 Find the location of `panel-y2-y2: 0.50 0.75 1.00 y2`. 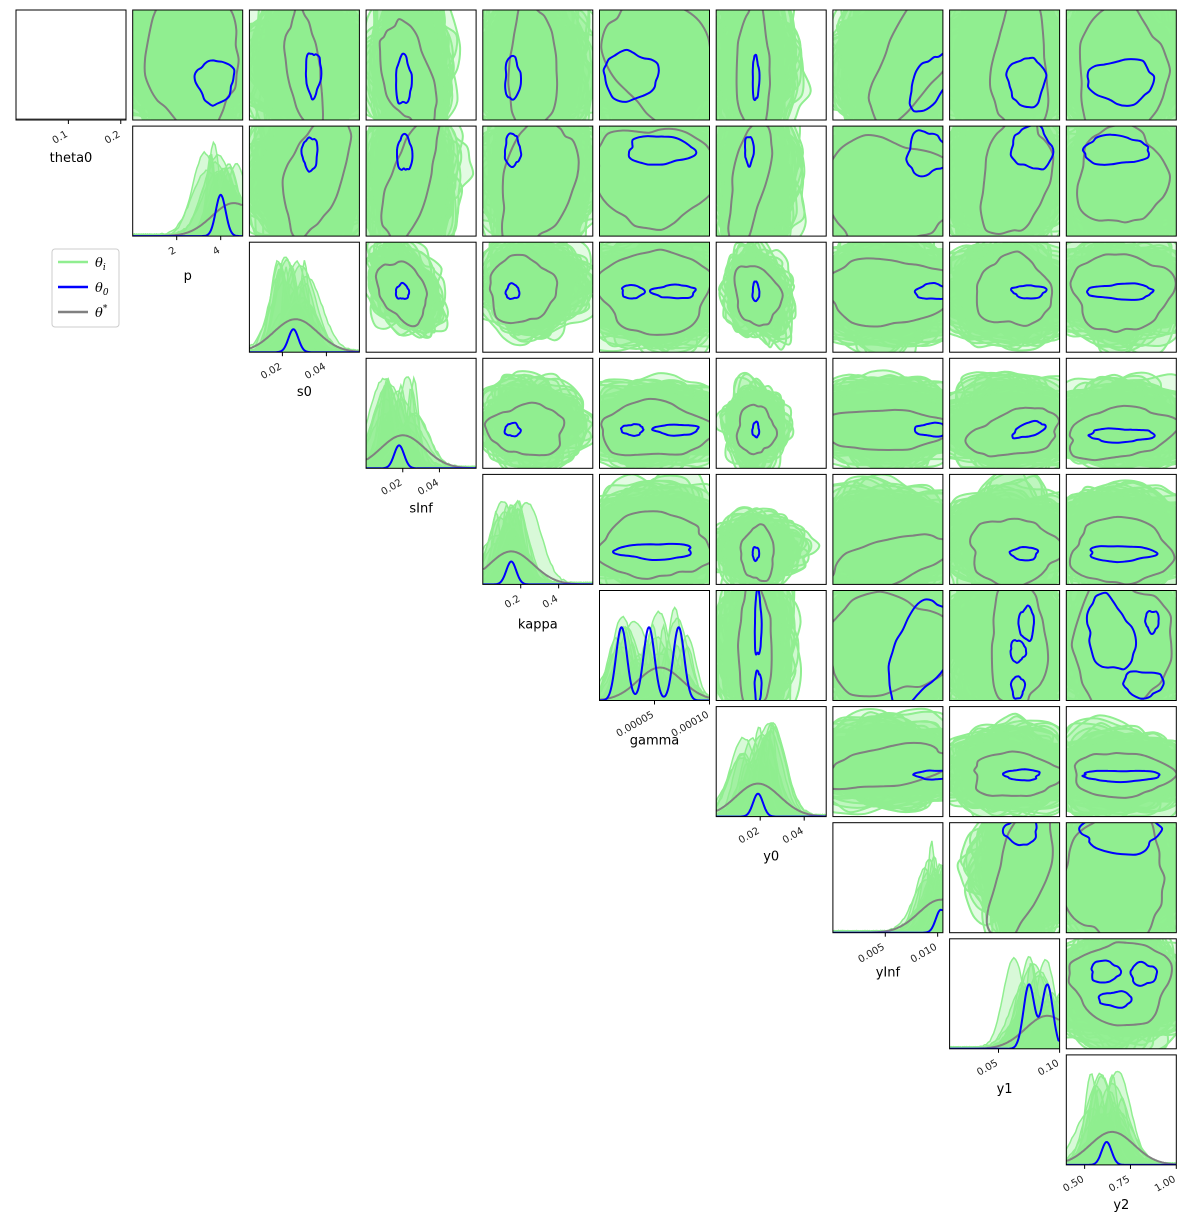

panel-y2-y2: 0.50 0.75 1.00 y2 is located at coordinates (1121, 1134).